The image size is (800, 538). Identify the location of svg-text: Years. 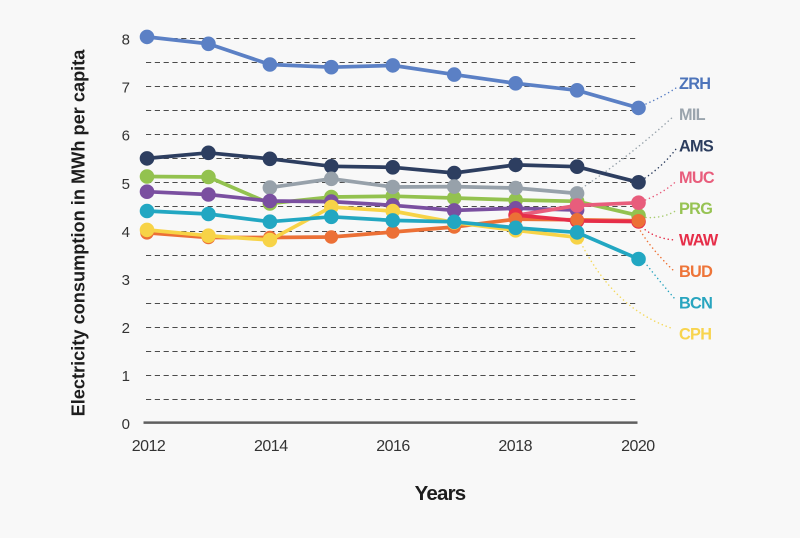
(440, 493).